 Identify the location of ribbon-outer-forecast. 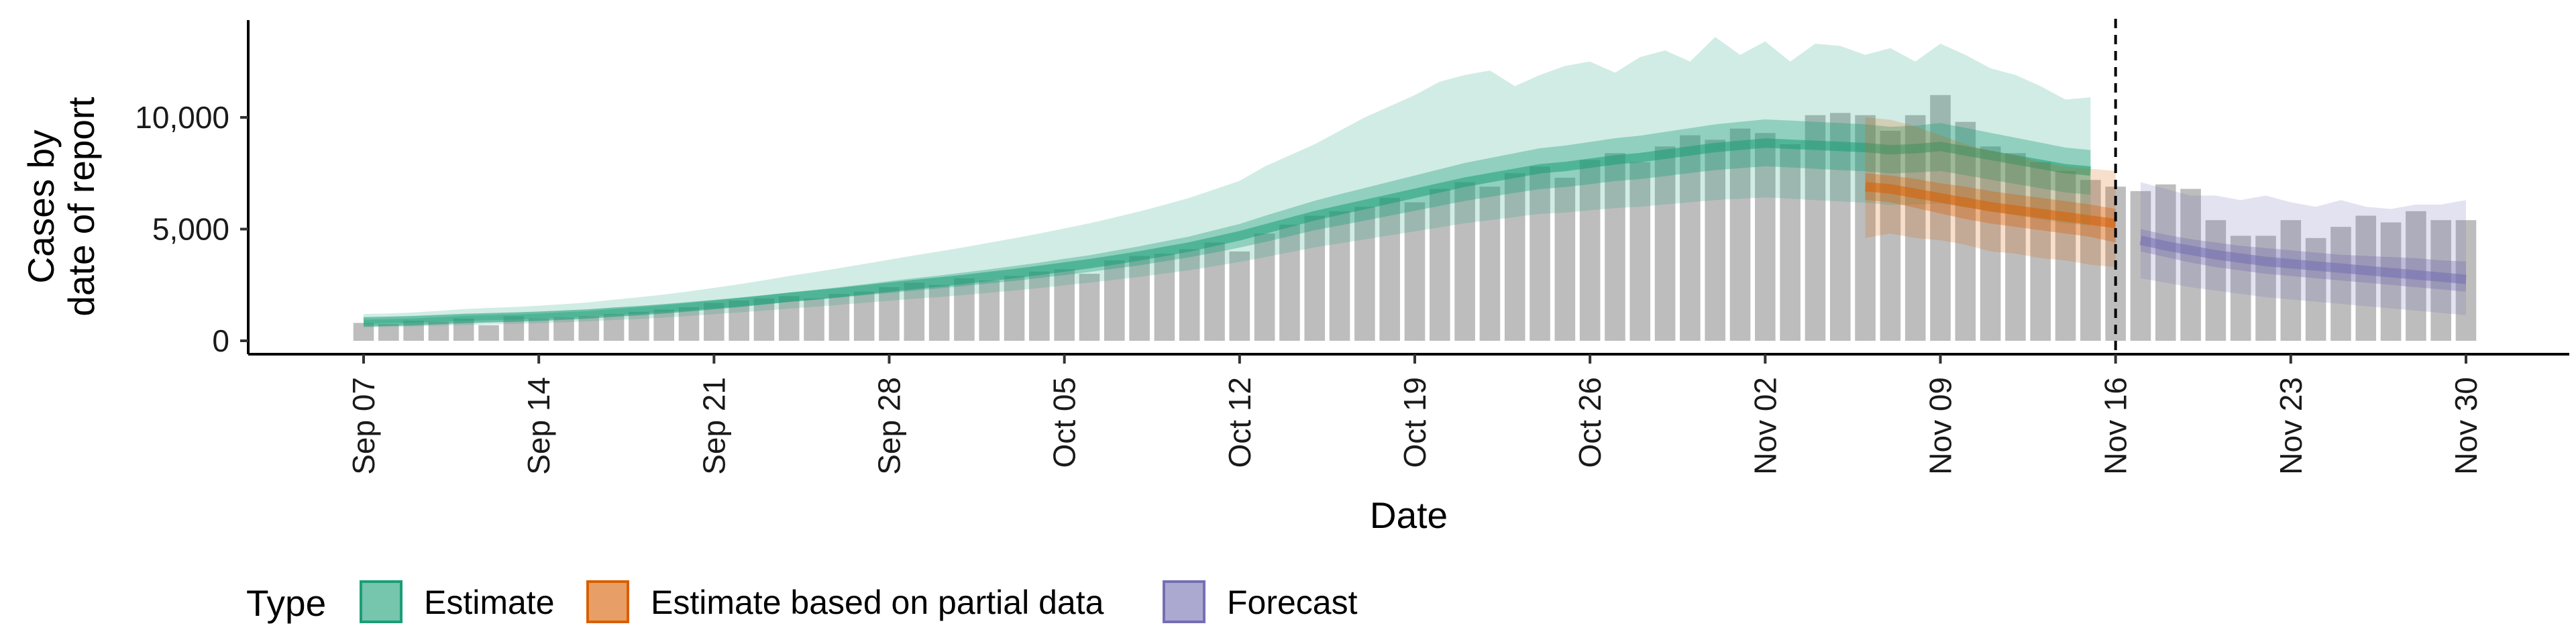
(2303, 248).